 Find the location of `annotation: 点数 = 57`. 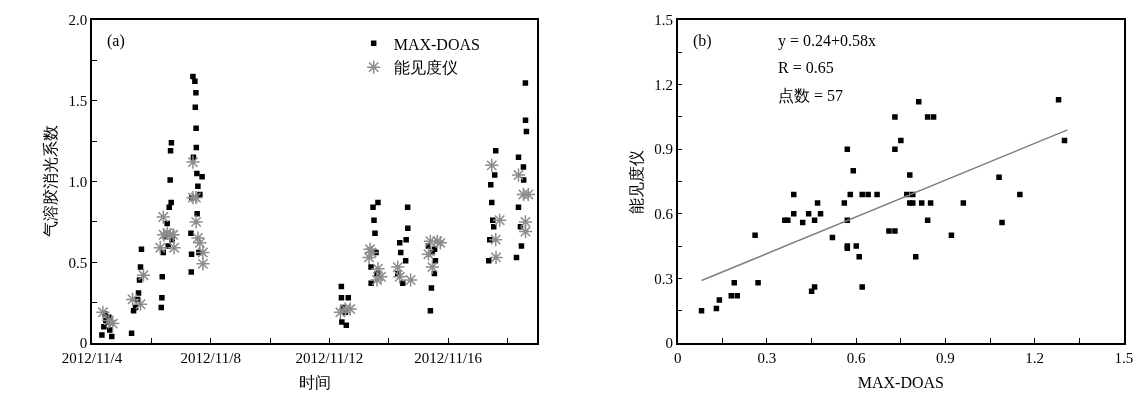

annotation: 点数 = 57 is located at coordinates (811, 95).